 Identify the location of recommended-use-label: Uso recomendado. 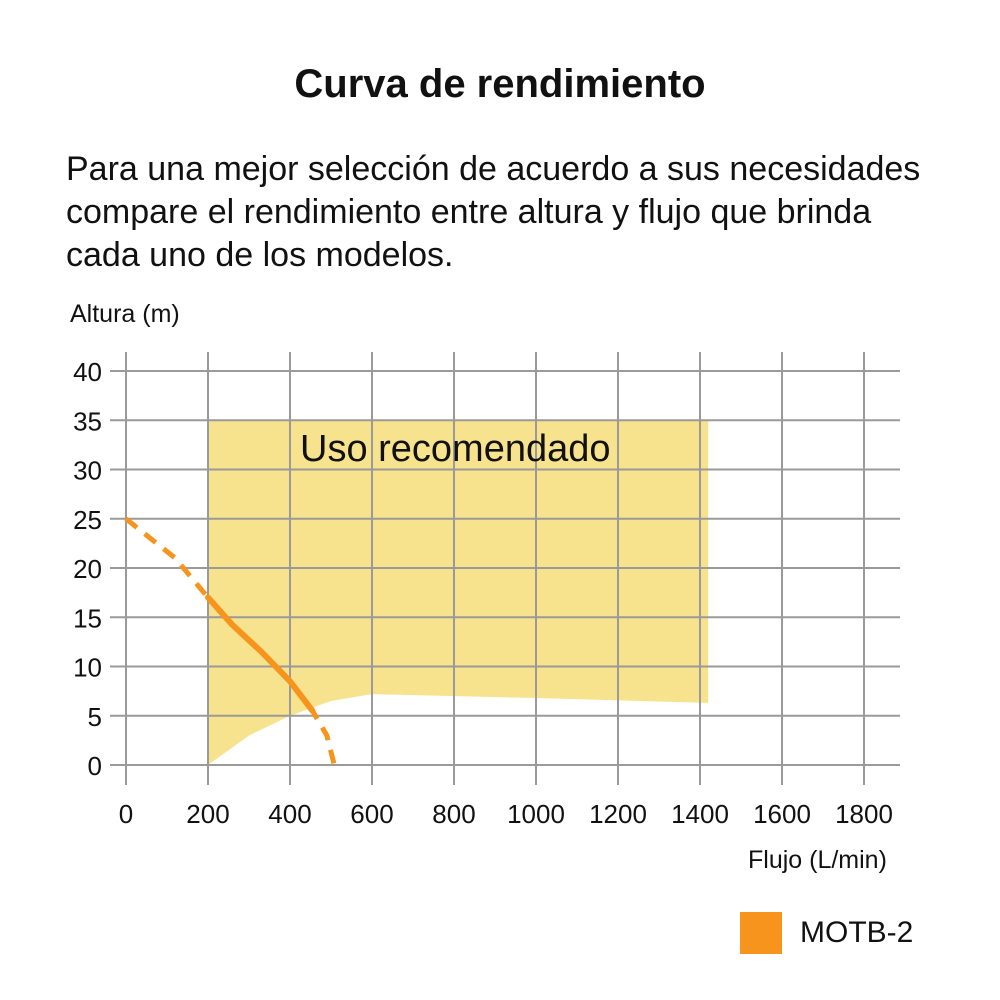
(455, 449).